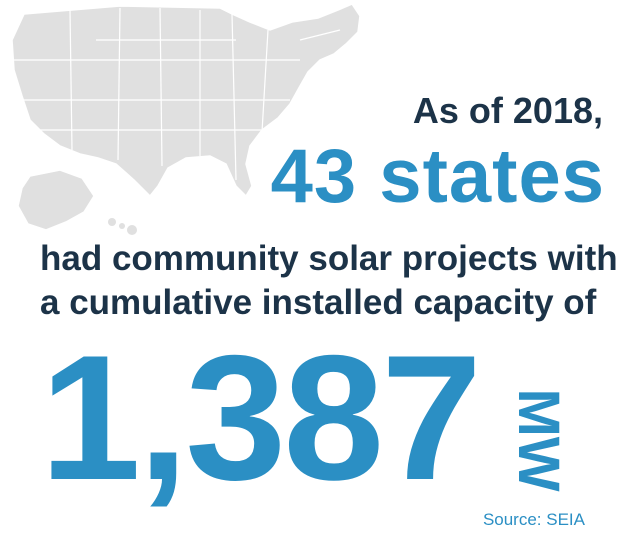  I want to click on headline-description-2: a cumulative installed capacity of, so click(318, 302).